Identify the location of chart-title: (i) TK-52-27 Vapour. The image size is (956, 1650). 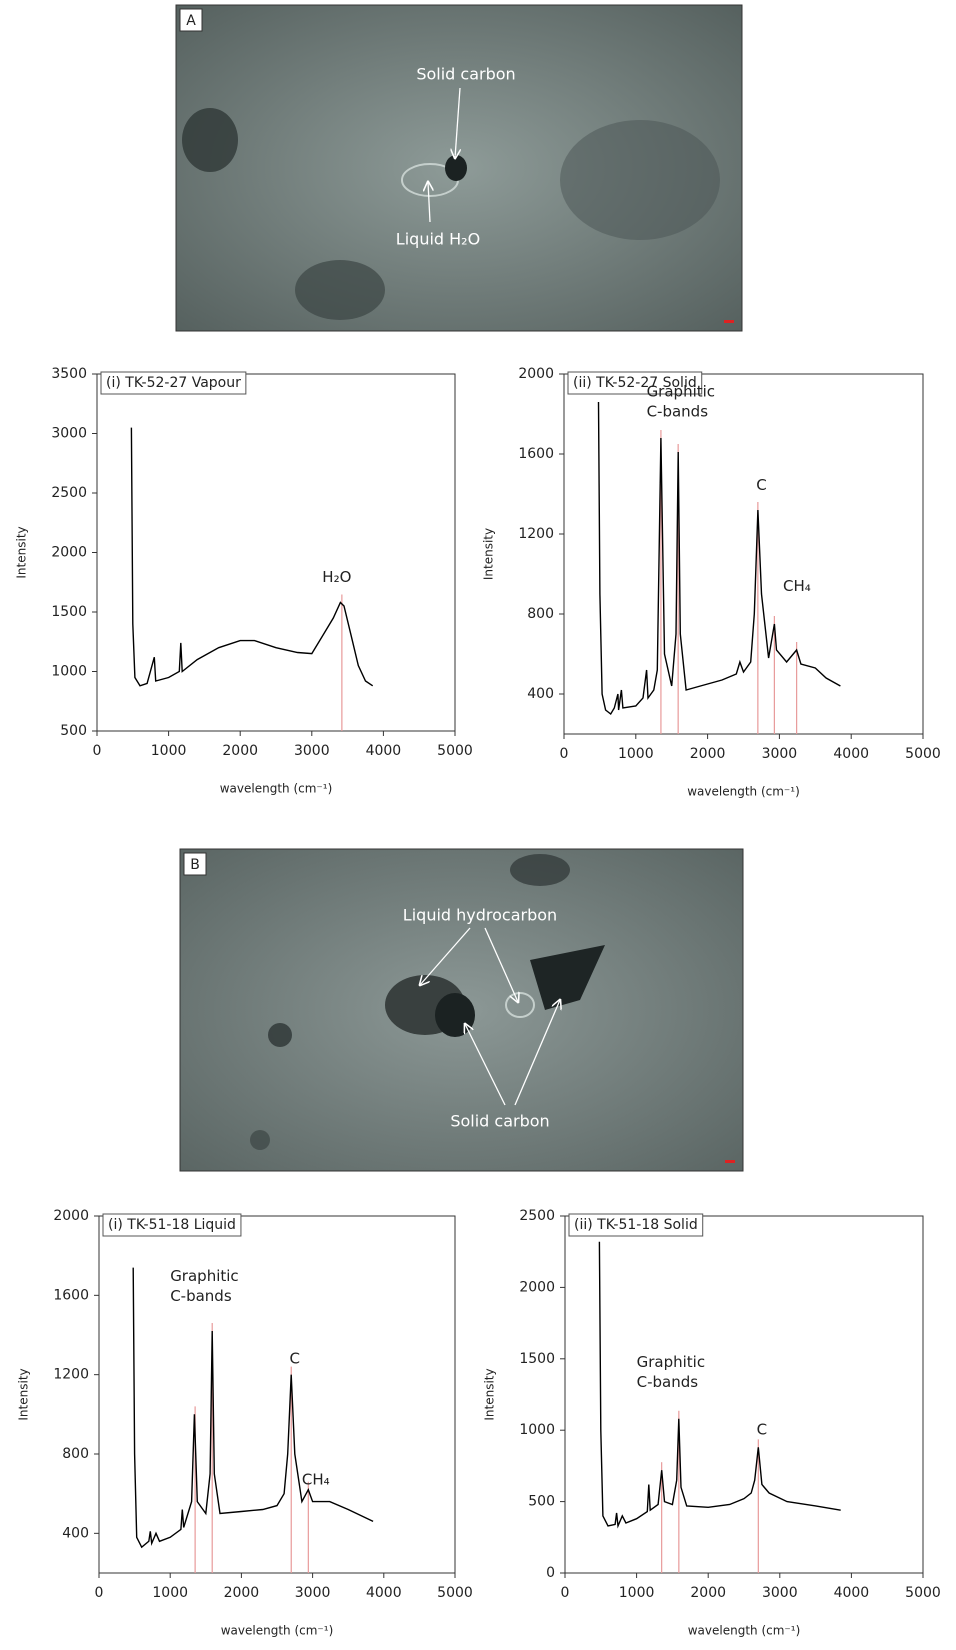
(173, 383).